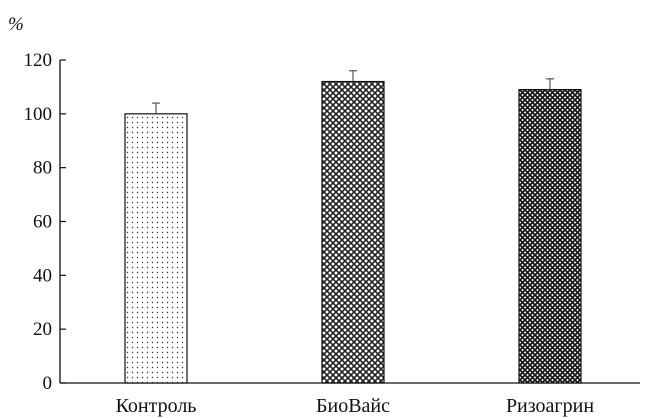 This screenshot has width=646, height=418. What do you see at coordinates (42, 275) in the screenshot?
I see `y-tick-label: 40` at bounding box center [42, 275].